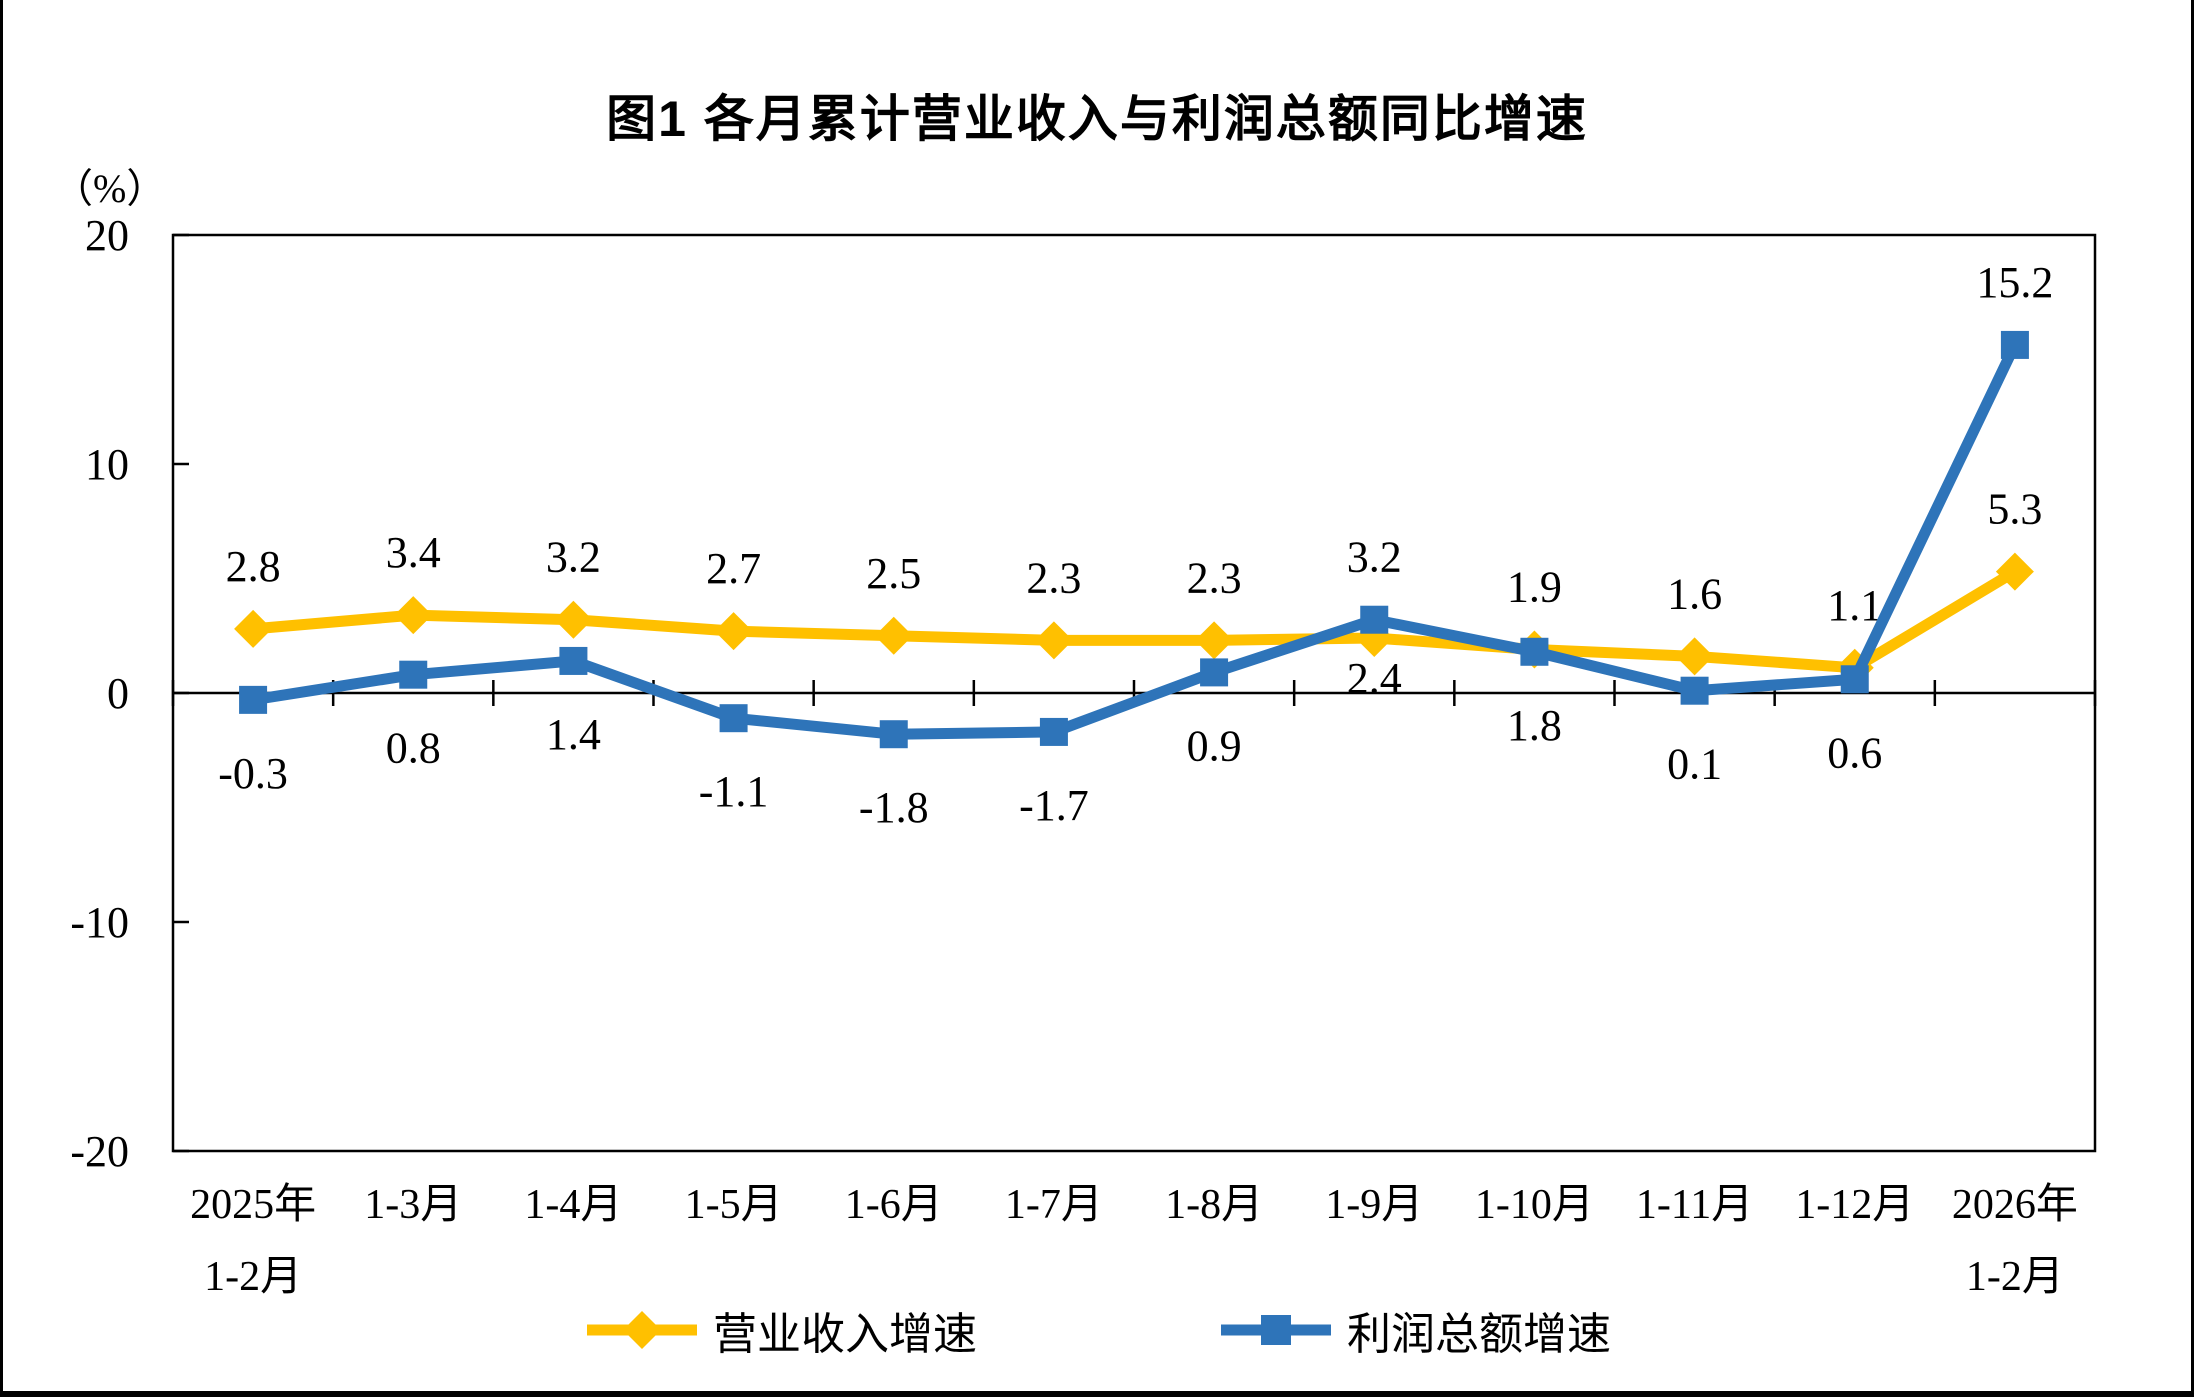  What do you see at coordinates (1694, 764) in the screenshot?
I see `data-label: 0.1` at bounding box center [1694, 764].